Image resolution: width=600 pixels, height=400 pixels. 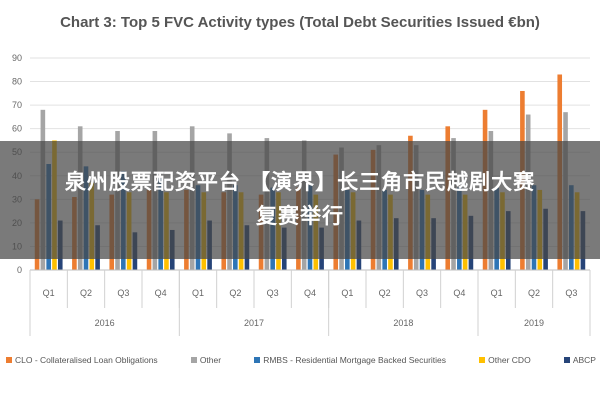 What do you see at coordinates (403, 323) in the screenshot?
I see `x-group-label: 2018` at bounding box center [403, 323].